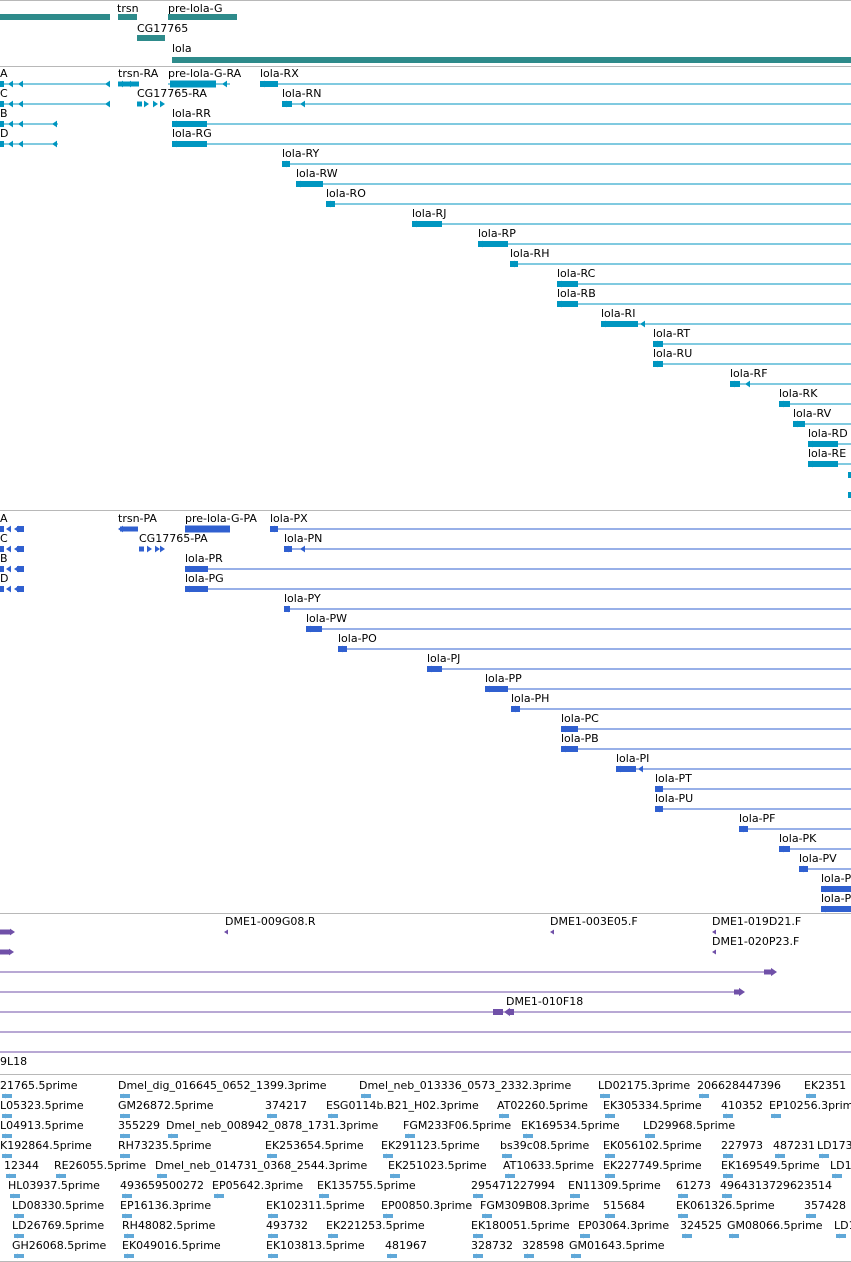  Describe the element at coordinates (798, 393) in the screenshot. I see `transcript-label: lola-RK` at that location.